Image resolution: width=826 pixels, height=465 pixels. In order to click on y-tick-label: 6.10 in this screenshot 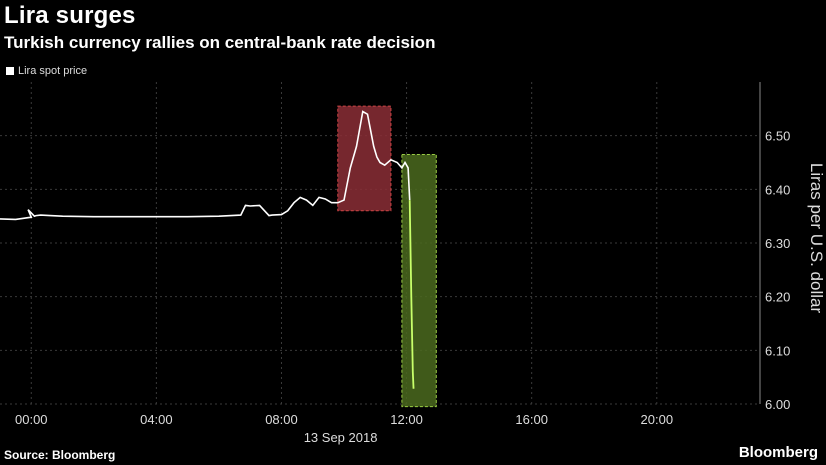, I will do `click(777, 350)`.